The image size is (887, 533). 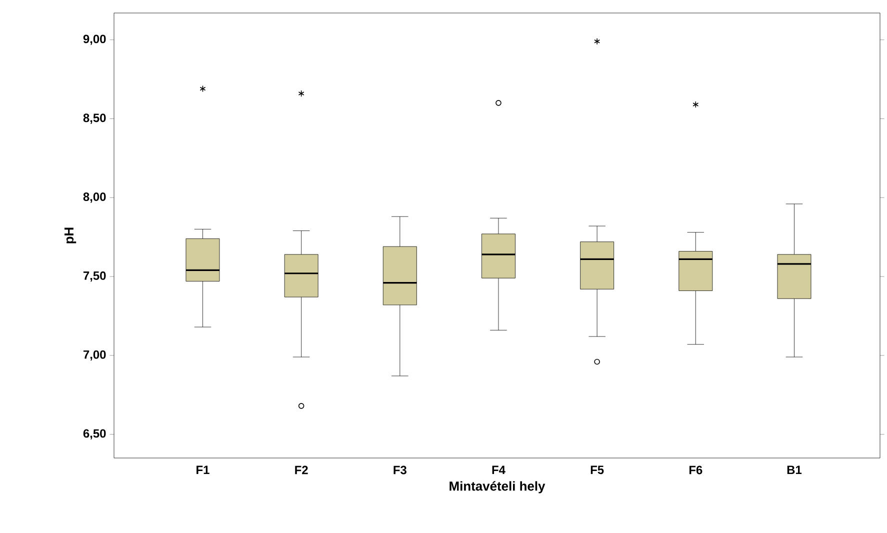 What do you see at coordinates (94, 39) in the screenshot?
I see `y-tick-label: 9,00` at bounding box center [94, 39].